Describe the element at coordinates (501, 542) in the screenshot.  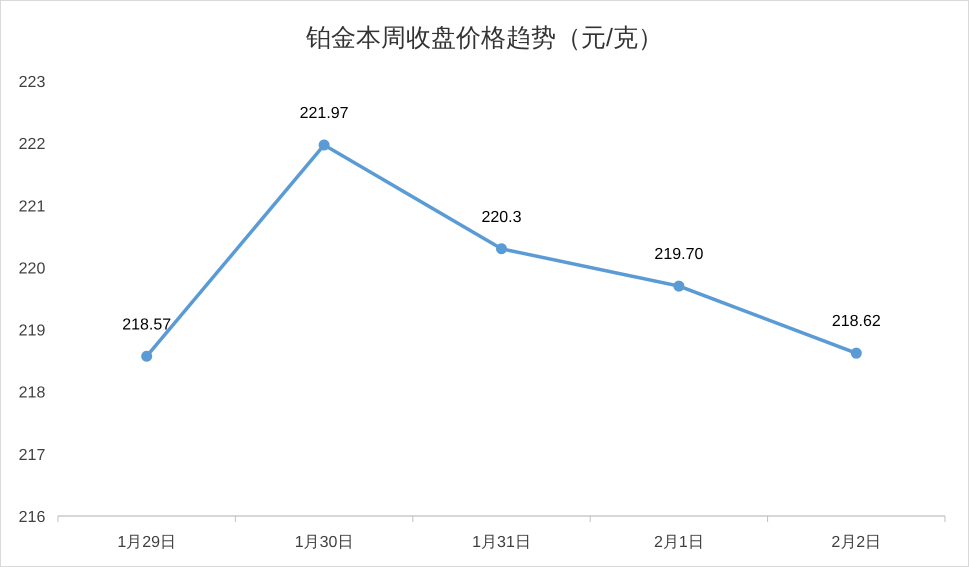
I see `x-tick-label: 1月31日` at that location.